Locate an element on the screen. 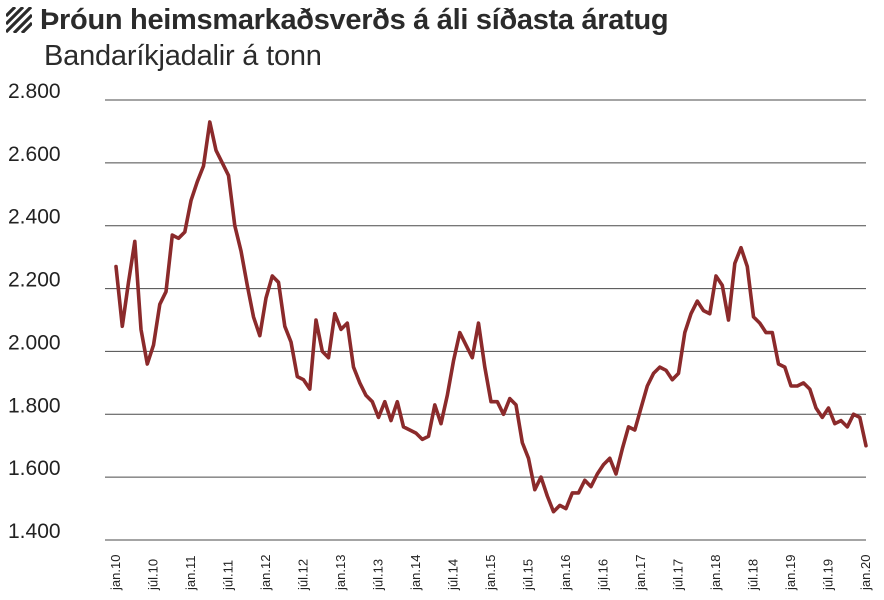  y-tick-label: 2.000 is located at coordinates (34, 342).